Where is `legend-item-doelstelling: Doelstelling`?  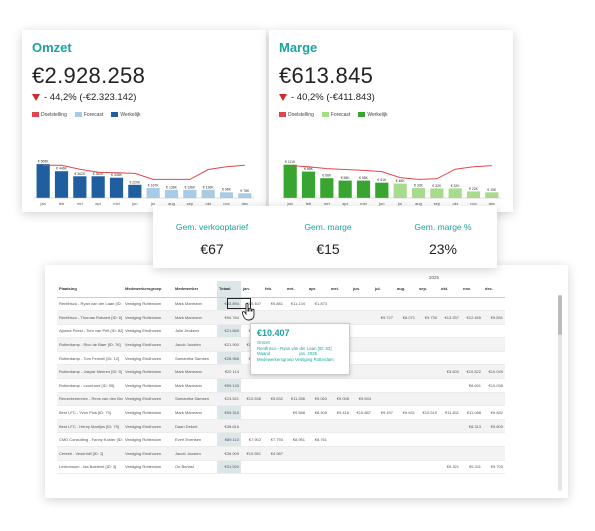 legend-item-doelstelling: Doelstelling is located at coordinates (296, 115).